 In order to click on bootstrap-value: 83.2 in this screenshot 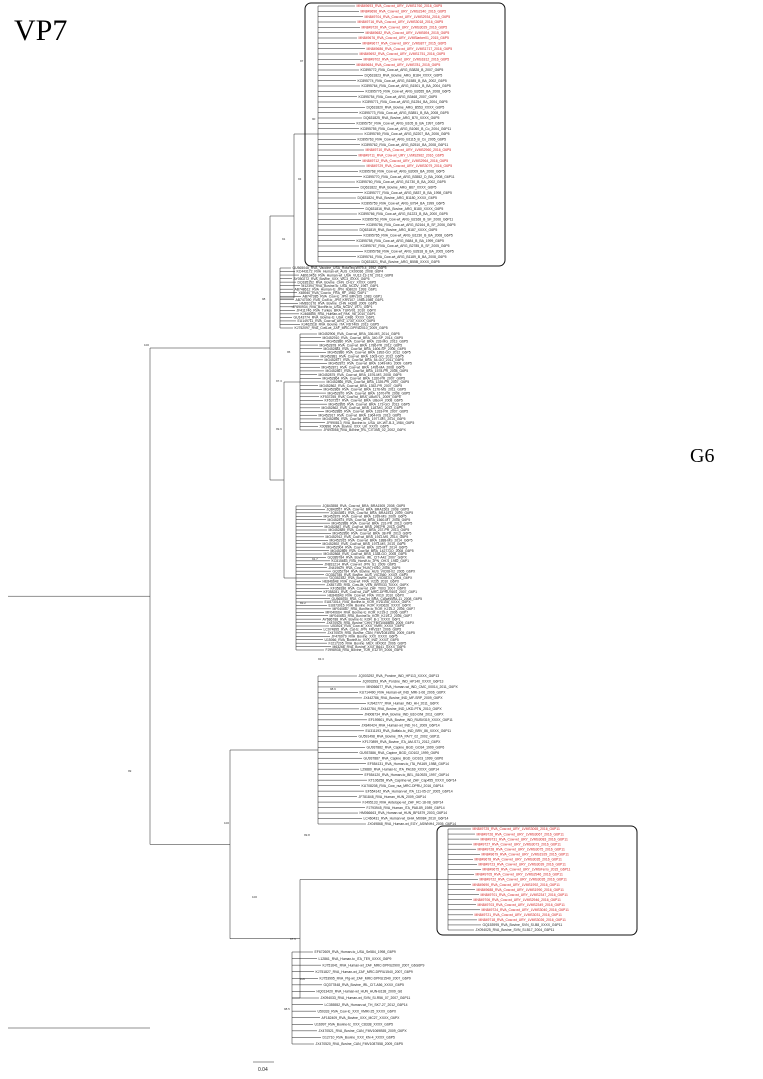, I will do `click(303, 603)`.